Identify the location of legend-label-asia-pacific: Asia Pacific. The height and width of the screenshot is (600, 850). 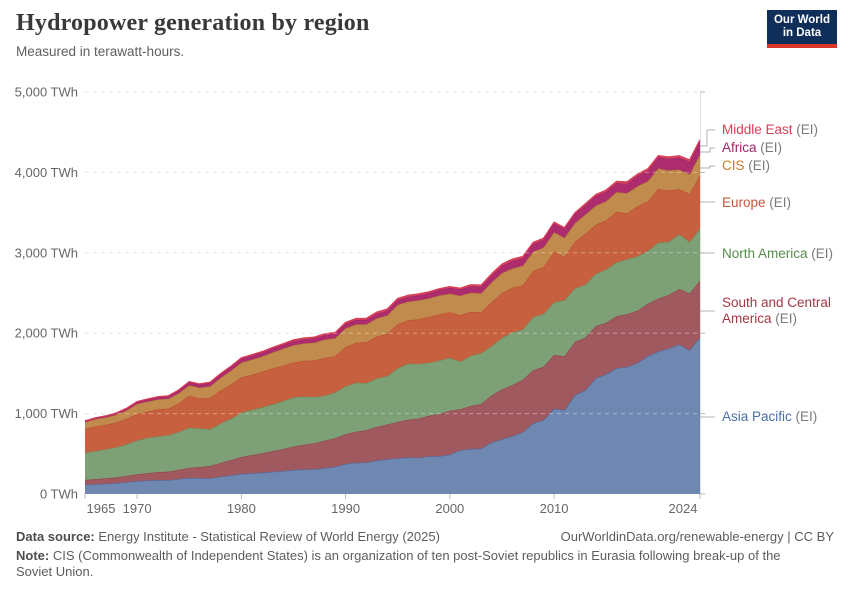
(757, 416).